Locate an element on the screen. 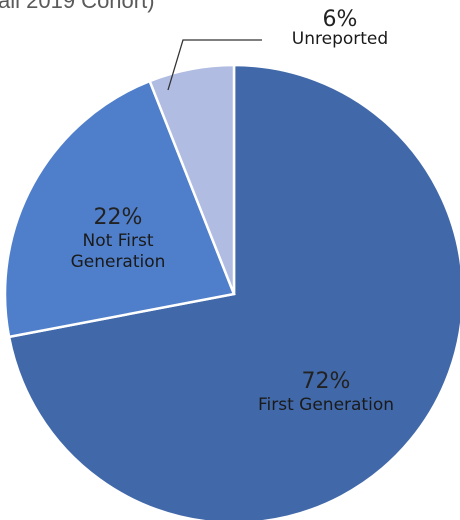  data-label-name-not-first-generation: Not First is located at coordinates (118, 241).